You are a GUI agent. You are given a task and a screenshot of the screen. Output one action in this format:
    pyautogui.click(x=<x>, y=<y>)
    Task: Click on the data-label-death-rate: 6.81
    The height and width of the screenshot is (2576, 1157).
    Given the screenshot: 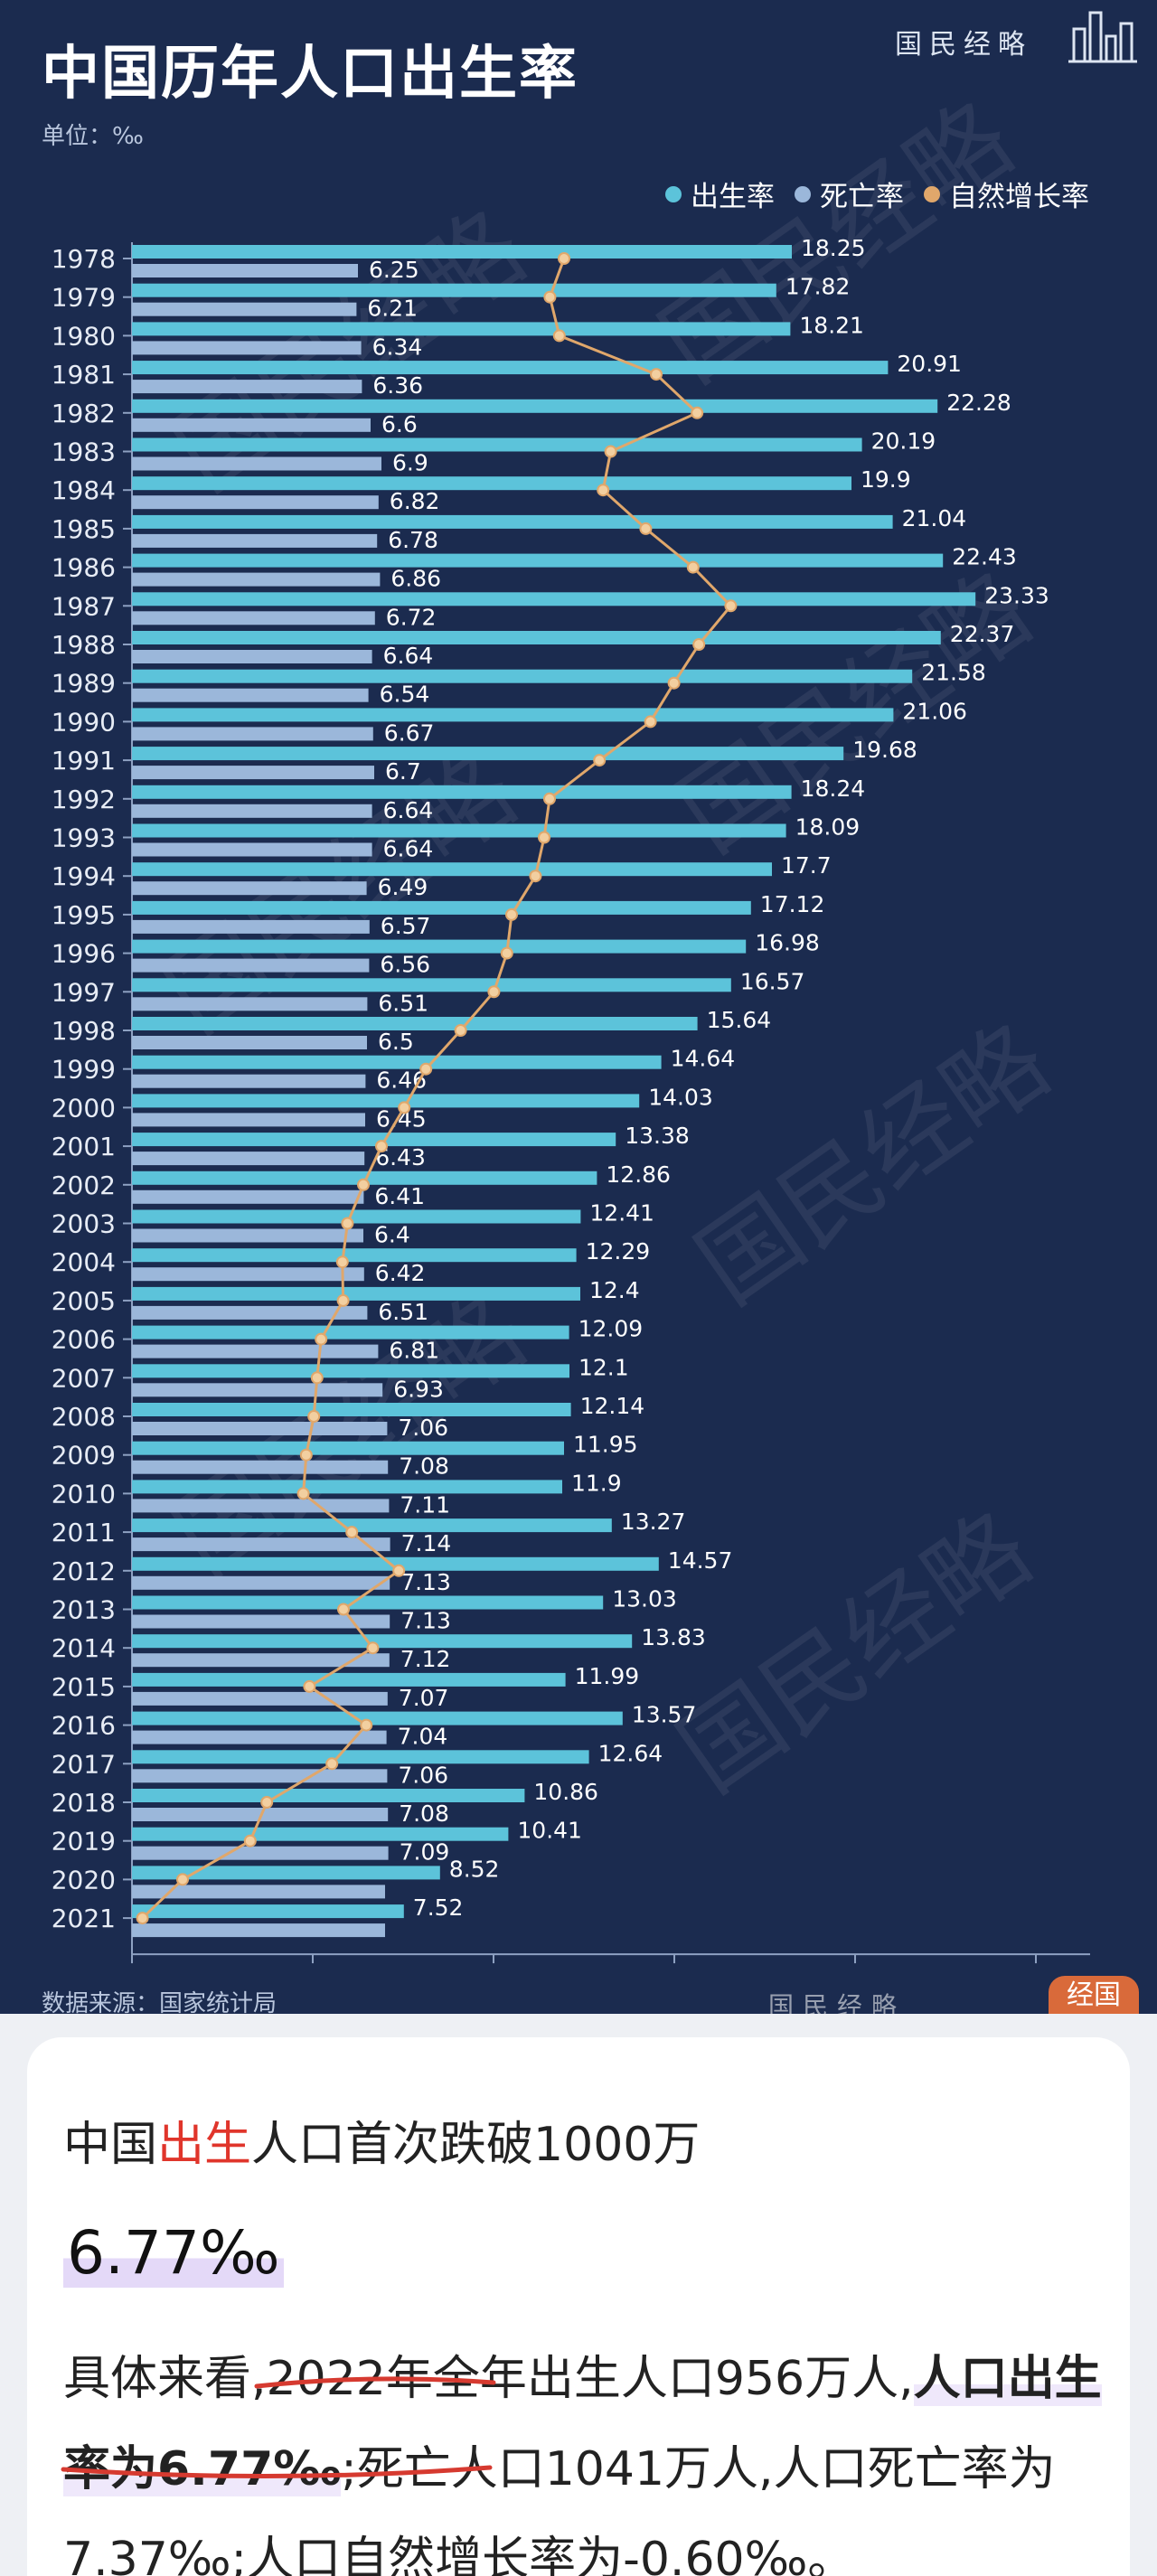 What is the action you would take?
    pyautogui.click(x=414, y=1351)
    